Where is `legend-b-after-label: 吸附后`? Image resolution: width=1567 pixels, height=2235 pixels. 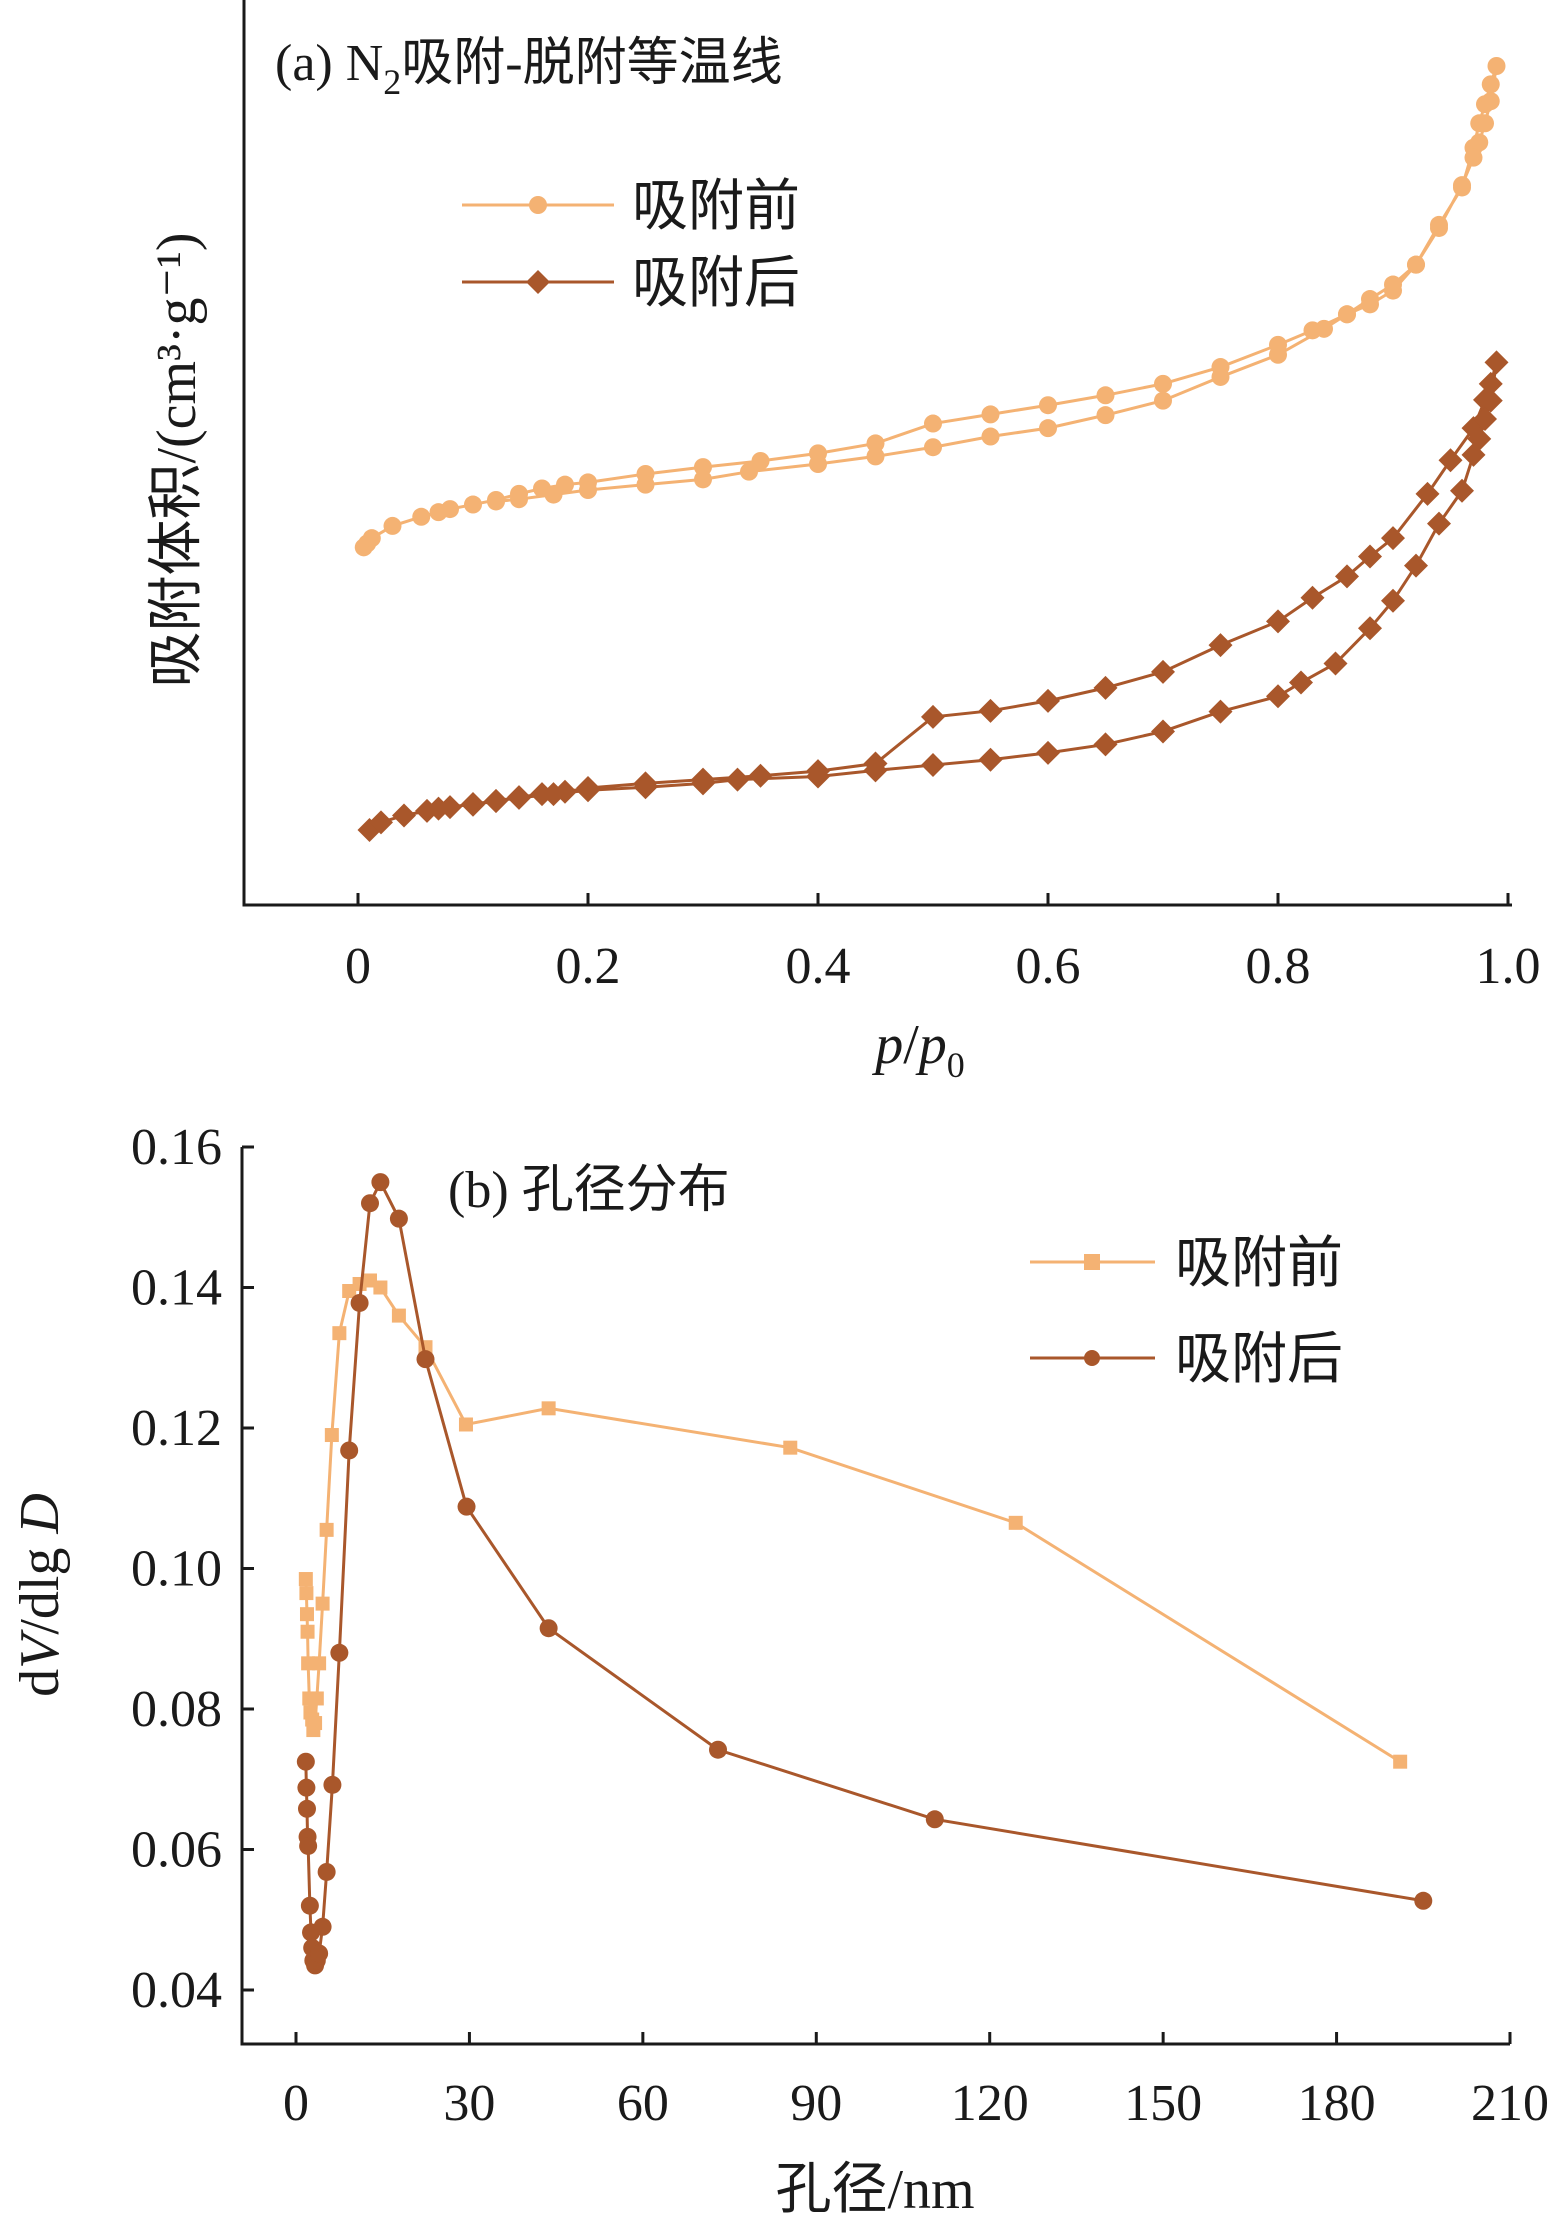
legend-b-after-label: 吸附后 is located at coordinates (1259, 1360).